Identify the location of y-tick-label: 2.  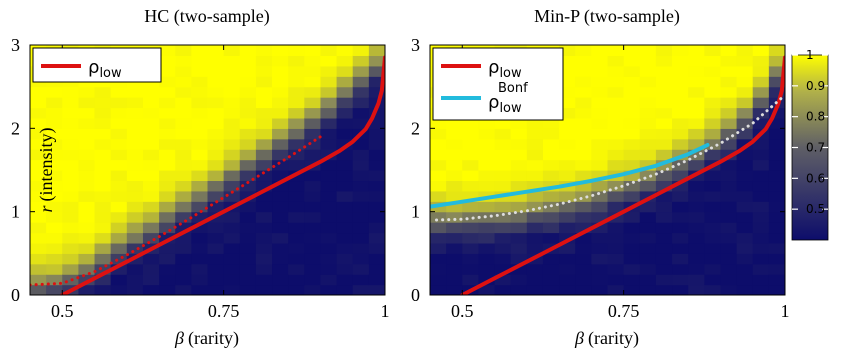
(415, 128).